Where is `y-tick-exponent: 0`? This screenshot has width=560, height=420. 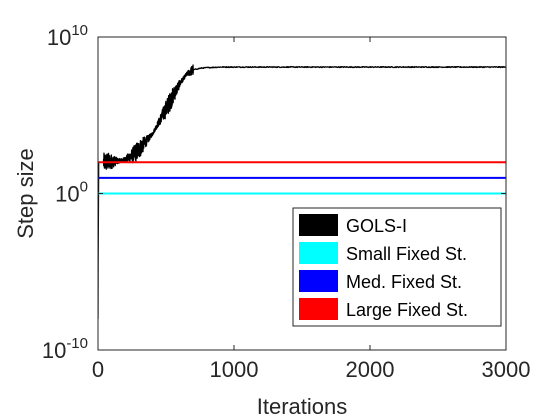 y-tick-exponent: 0 is located at coordinates (84, 187).